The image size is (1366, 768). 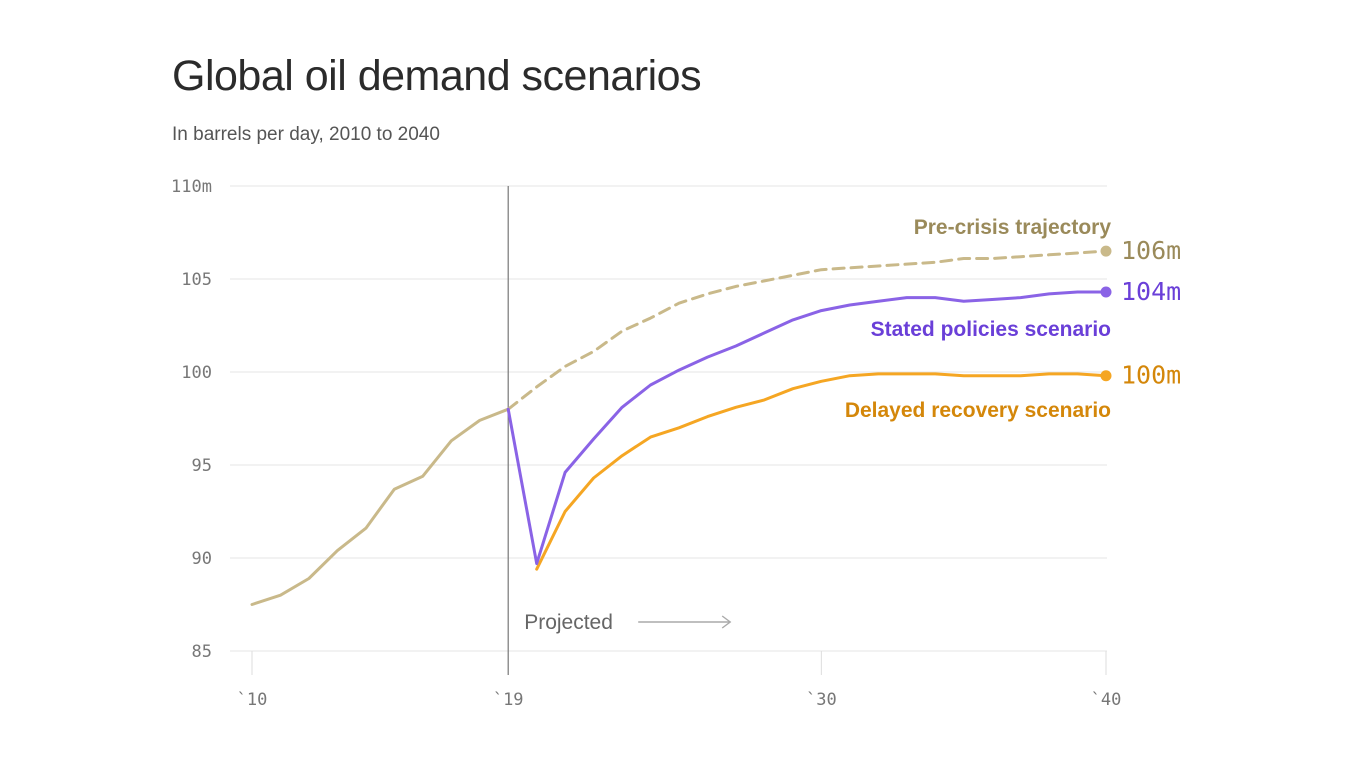 What do you see at coordinates (619, 430) in the screenshot?
I see `projection-marker: Projected` at bounding box center [619, 430].